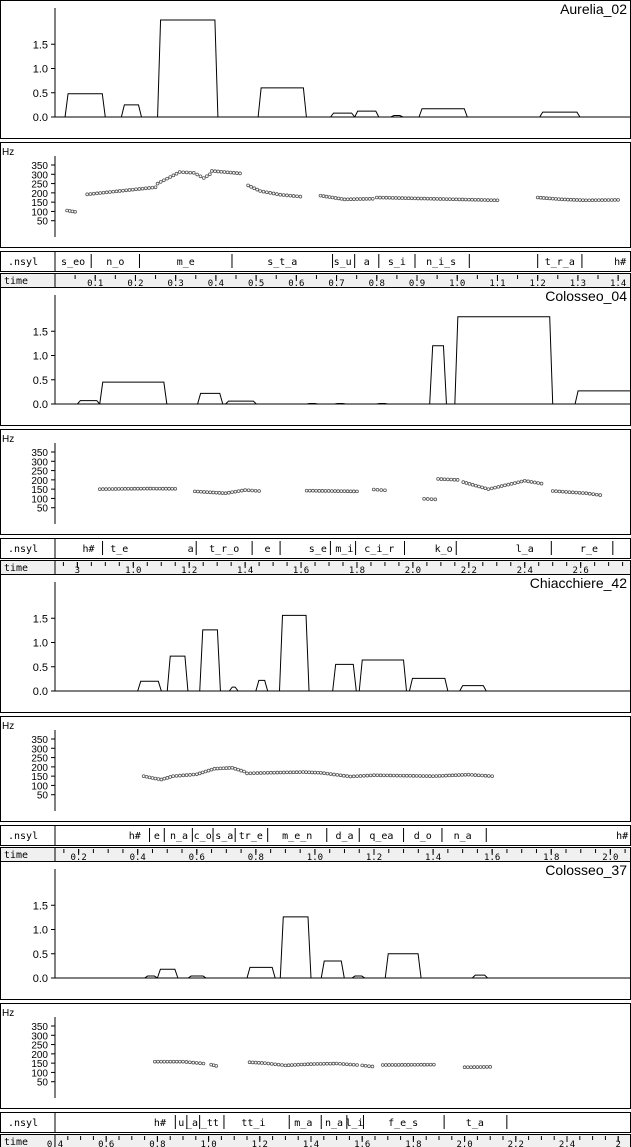 The image size is (631, 1147). I want to click on duration-ytick-label: 1.0, so click(40, 931).